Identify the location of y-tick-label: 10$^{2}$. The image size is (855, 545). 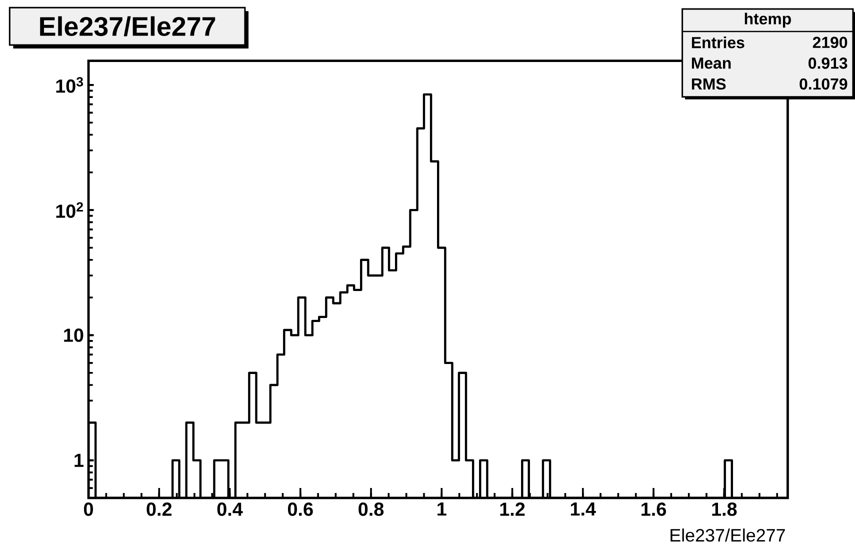
(69, 210).